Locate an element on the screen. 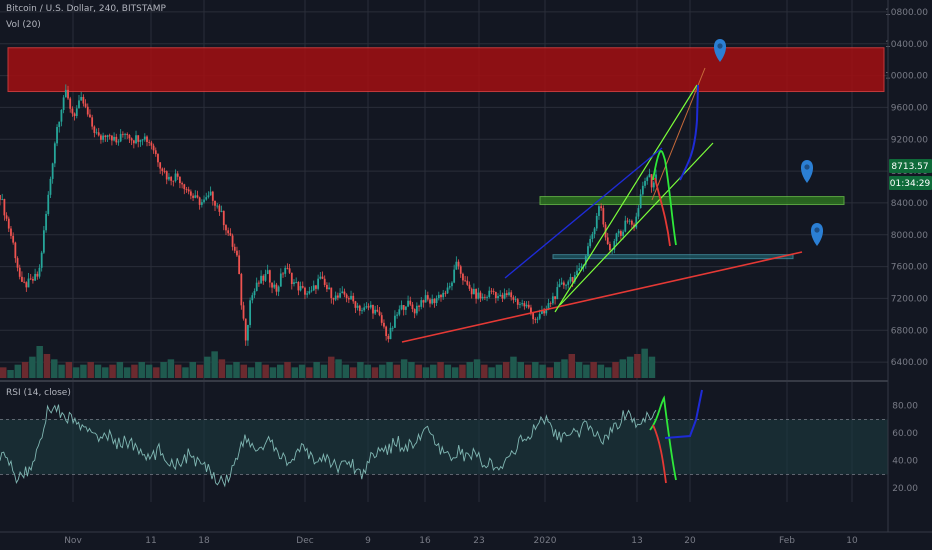  x-tick-label: 13 is located at coordinates (636, 541).